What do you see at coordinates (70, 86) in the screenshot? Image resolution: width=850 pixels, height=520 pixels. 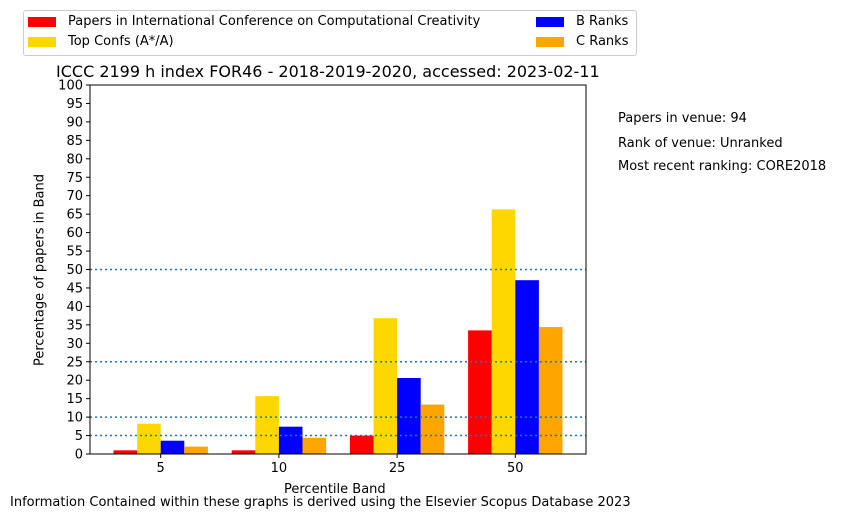 I see `y-tick-label: 100` at bounding box center [70, 86].